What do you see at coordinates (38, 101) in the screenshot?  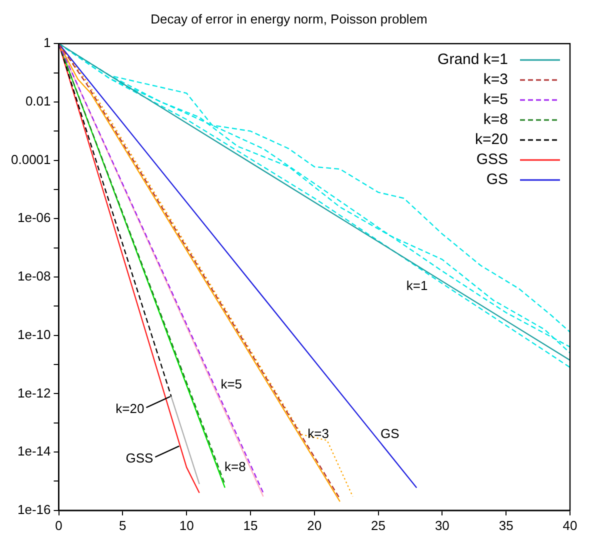 I see `y-tick-label: 0.01` at bounding box center [38, 101].